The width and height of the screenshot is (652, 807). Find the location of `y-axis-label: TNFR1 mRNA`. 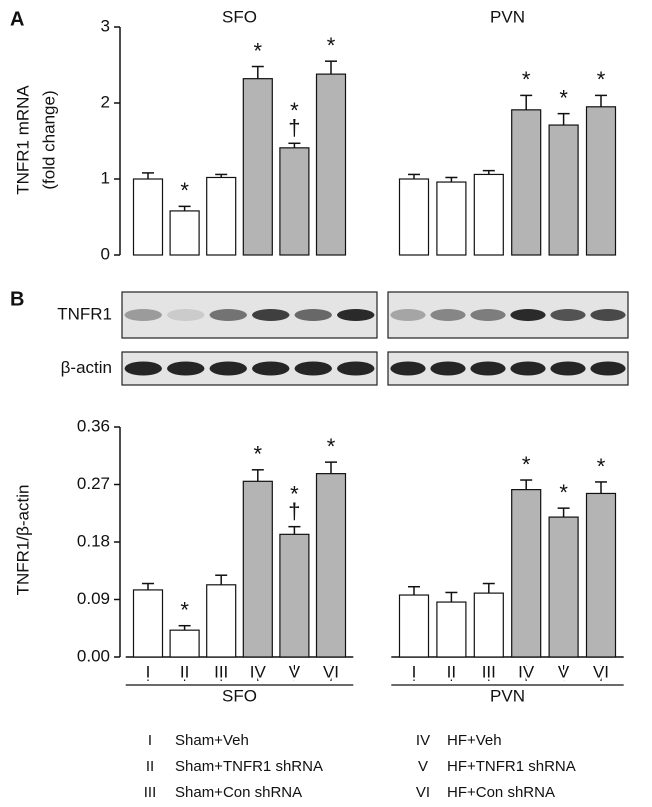

y-axis-label: TNFR1 mRNA is located at coordinates (22, 140).